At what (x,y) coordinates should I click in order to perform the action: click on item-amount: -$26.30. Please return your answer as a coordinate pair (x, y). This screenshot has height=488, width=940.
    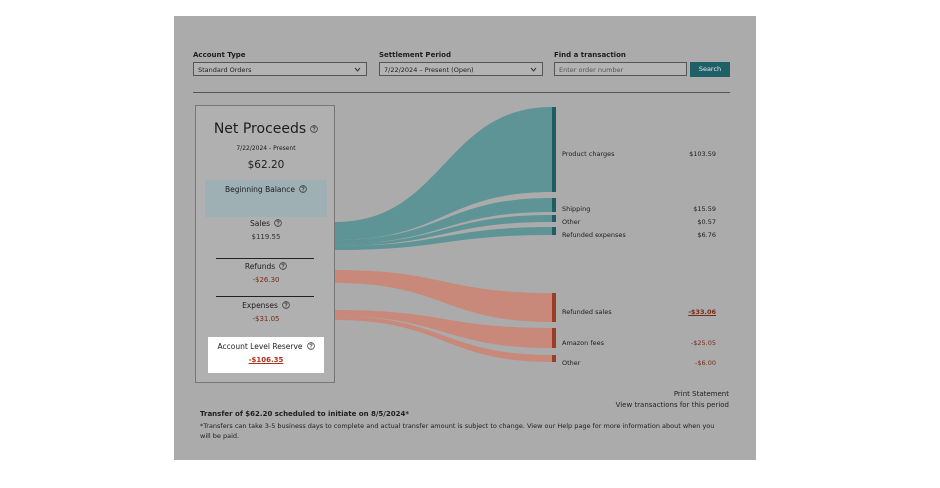
    Looking at the image, I should click on (266, 280).